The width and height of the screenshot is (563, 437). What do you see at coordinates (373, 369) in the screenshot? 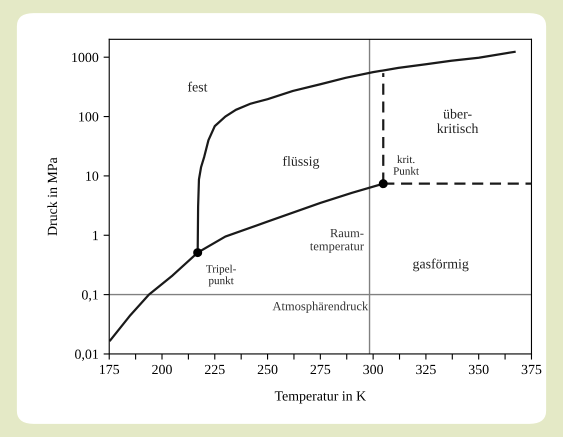
I see `x-tick-label: 300` at bounding box center [373, 369].